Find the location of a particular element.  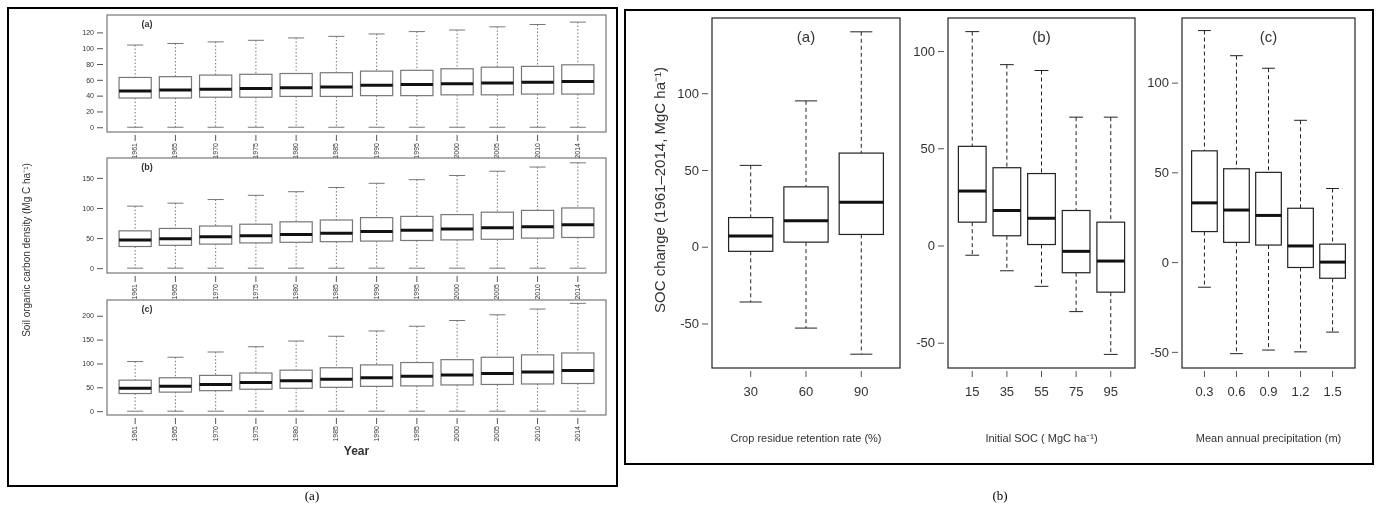

x-axis-title: Crop residue retention rate (%) is located at coordinates (806, 438).